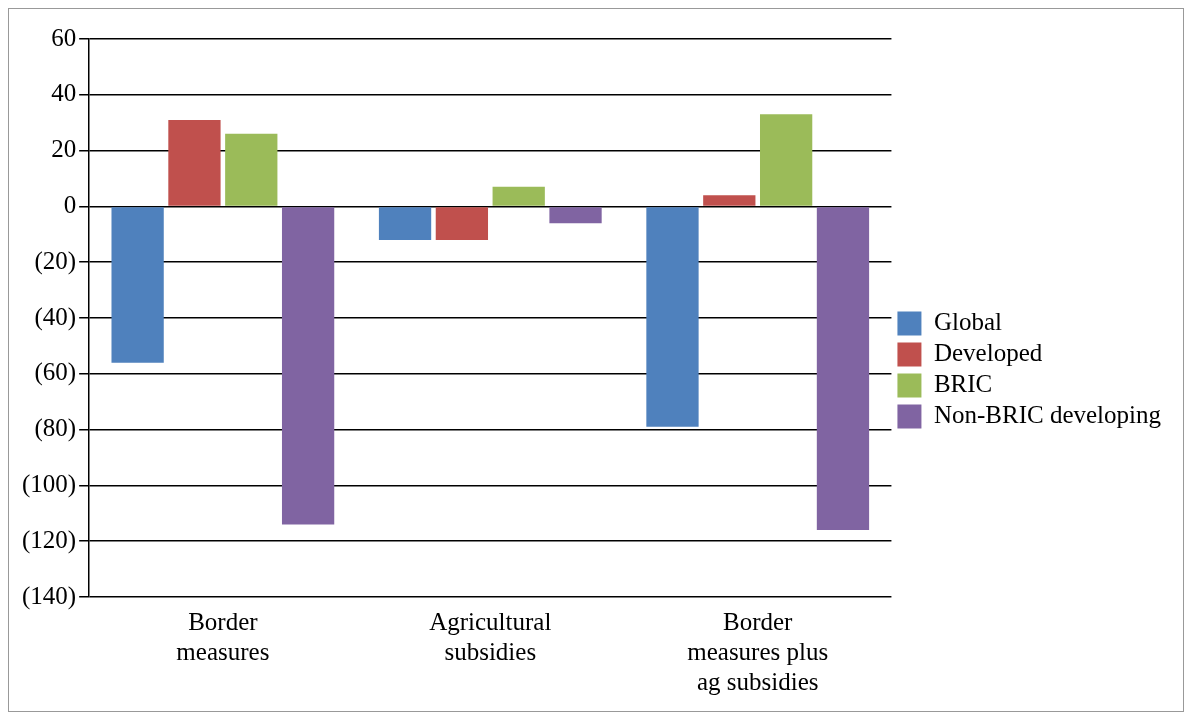  What do you see at coordinates (64, 93) in the screenshot?
I see `y-tick-label: 40` at bounding box center [64, 93].